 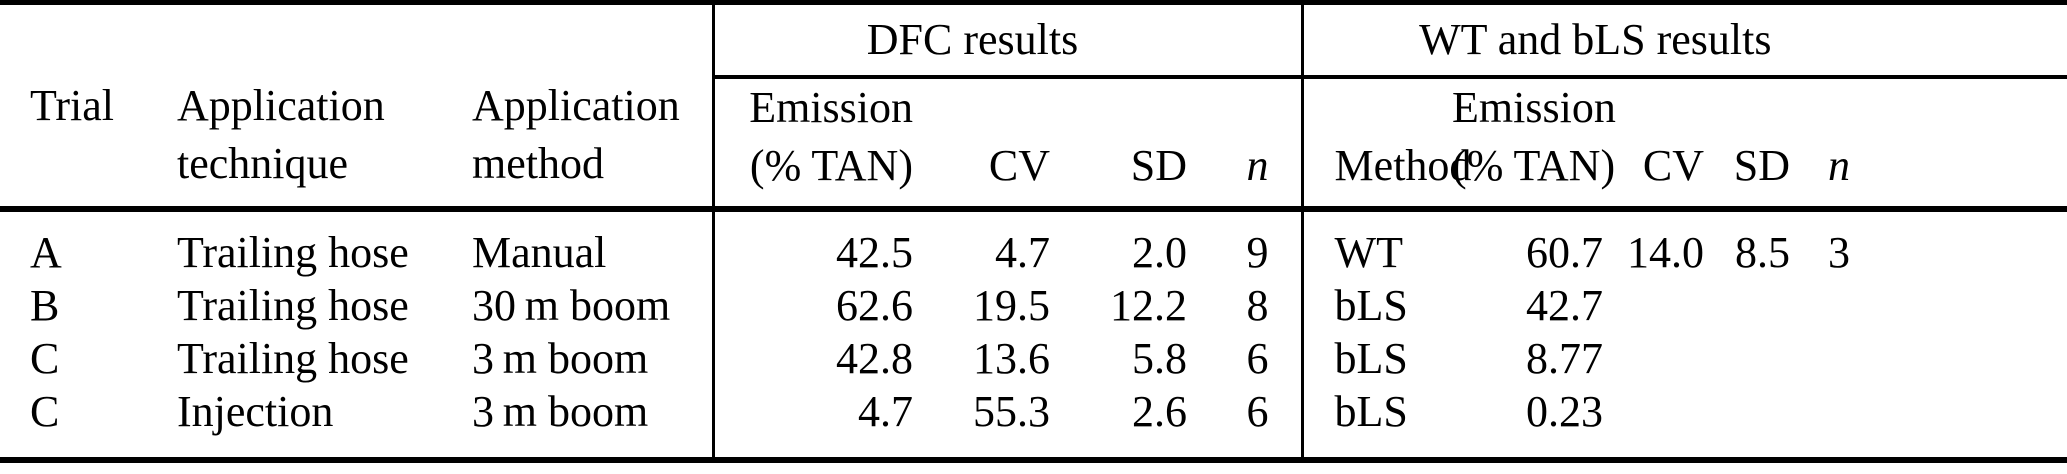 What do you see at coordinates (1257, 252) in the screenshot?
I see `cell-dfc-n: 9` at bounding box center [1257, 252].